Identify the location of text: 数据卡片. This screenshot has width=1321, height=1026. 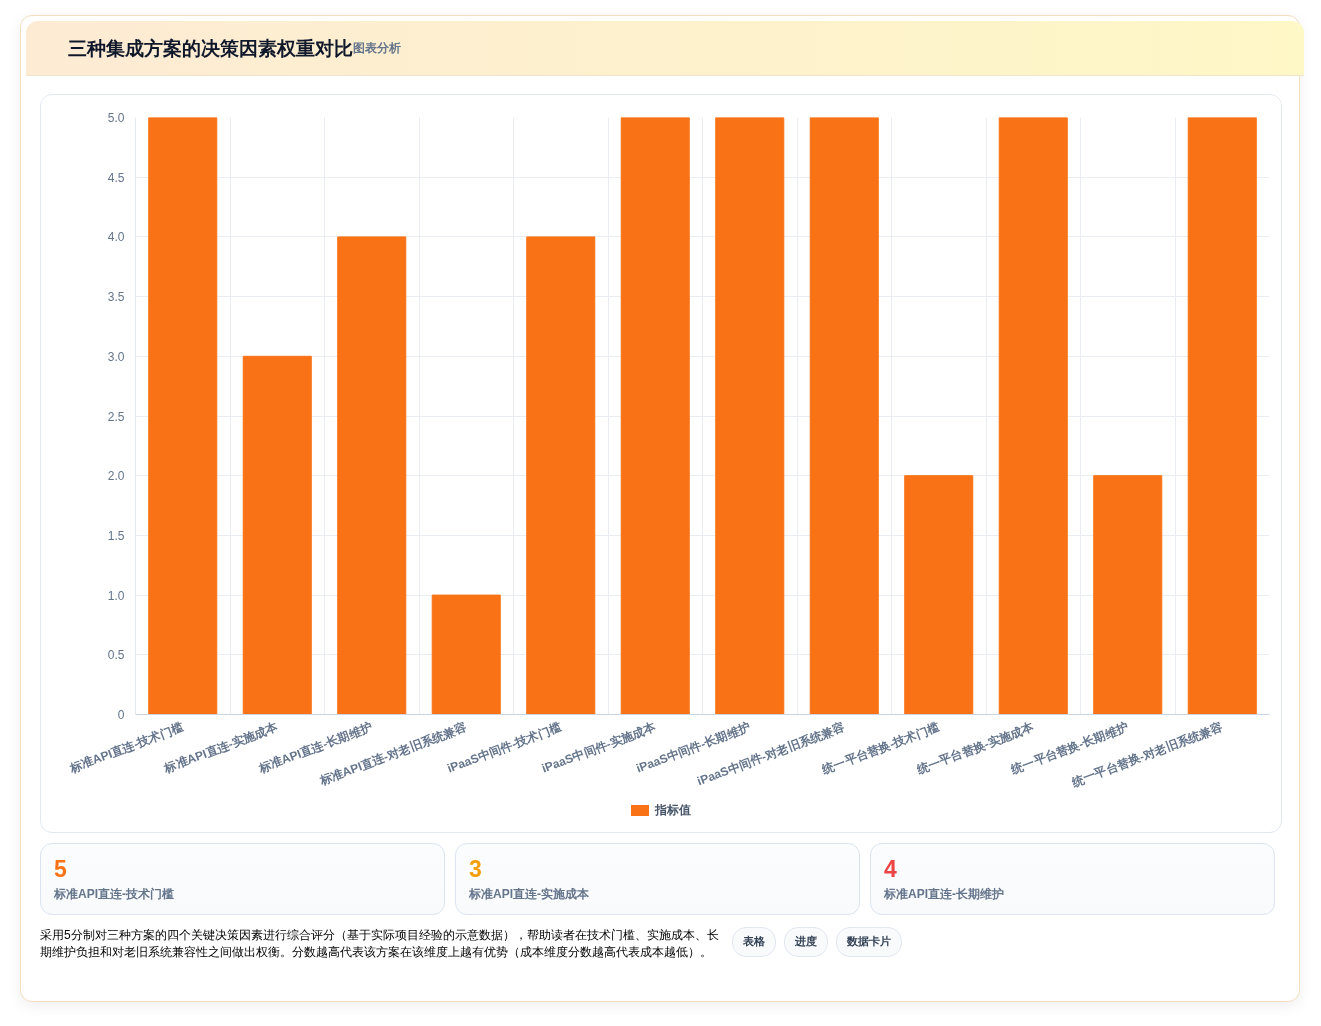
(869, 942).